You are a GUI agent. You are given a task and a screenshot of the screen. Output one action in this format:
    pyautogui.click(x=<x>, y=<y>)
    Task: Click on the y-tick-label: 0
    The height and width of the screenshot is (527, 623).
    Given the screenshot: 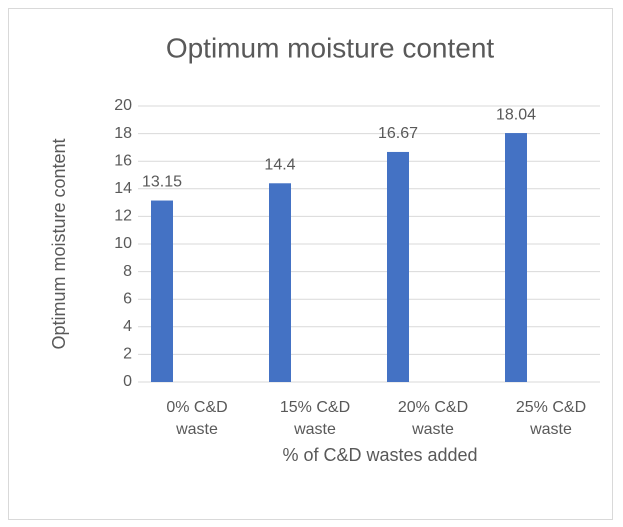 What is the action you would take?
    pyautogui.click(x=127, y=381)
    